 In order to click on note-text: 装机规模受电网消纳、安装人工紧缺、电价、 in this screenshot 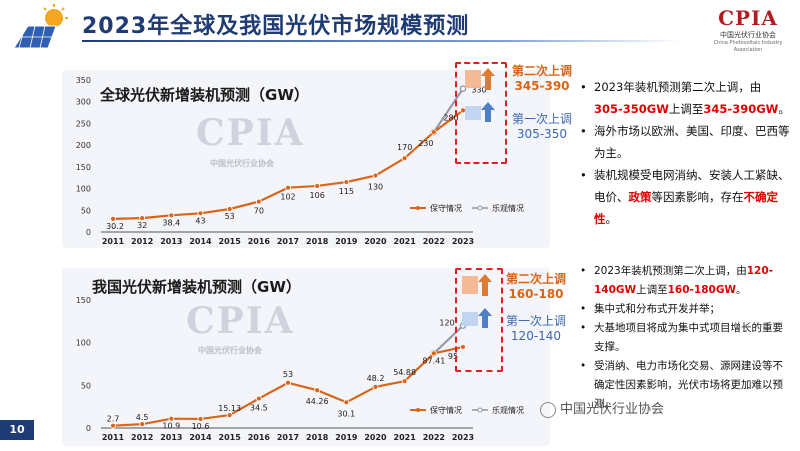, I will do `click(692, 186)`.